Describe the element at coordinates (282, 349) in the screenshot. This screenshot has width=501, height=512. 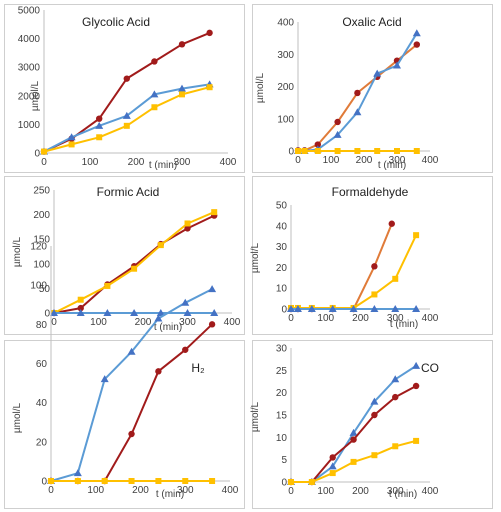
I see `y-tick-label: 30` at that location.